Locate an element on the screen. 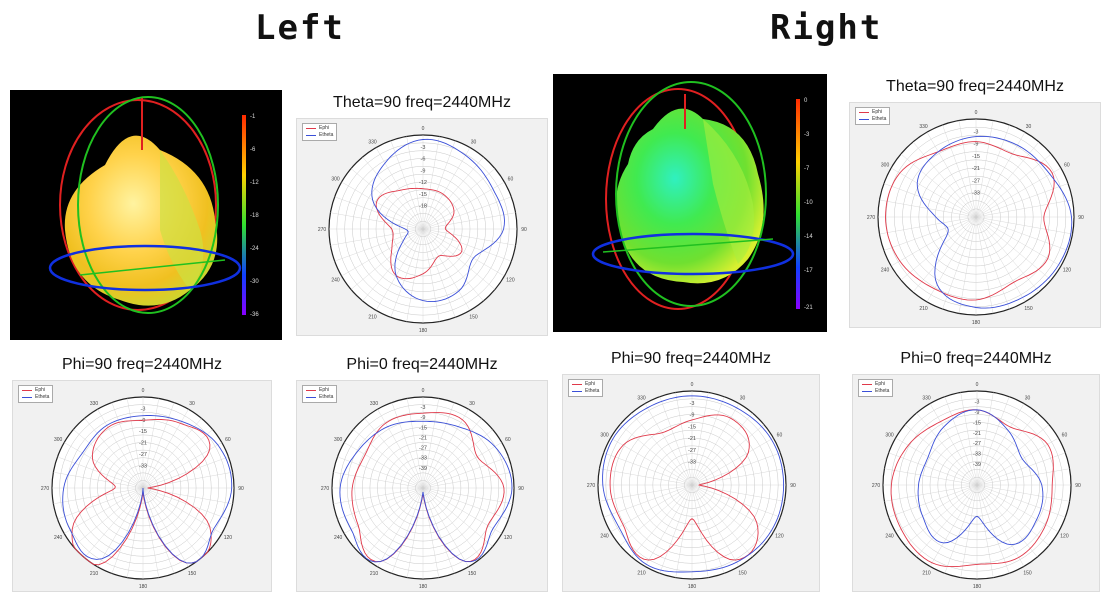  series-line-ephi is located at coordinates (970, 221).